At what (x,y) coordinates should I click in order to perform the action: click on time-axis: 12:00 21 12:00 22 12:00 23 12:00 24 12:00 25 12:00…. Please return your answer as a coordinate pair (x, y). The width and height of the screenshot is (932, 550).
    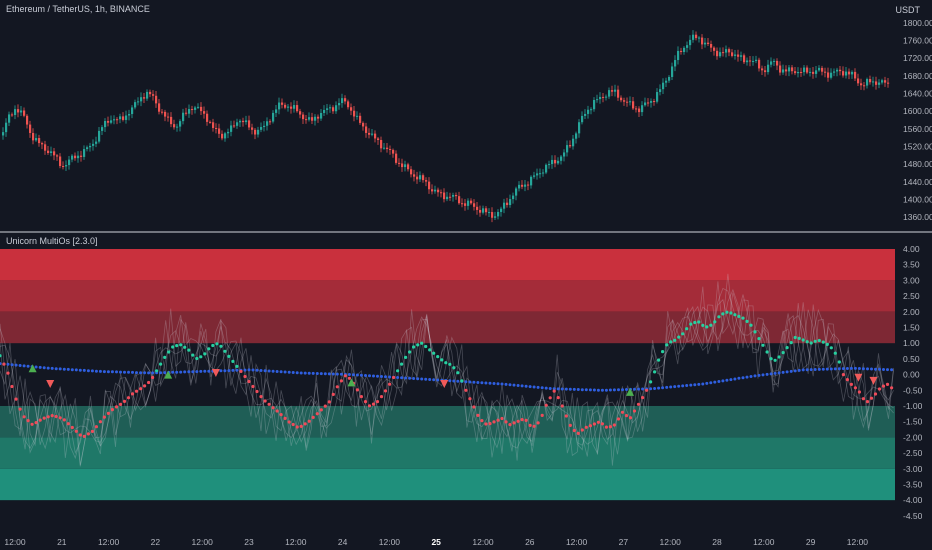
    Looking at the image, I should click on (436, 542).